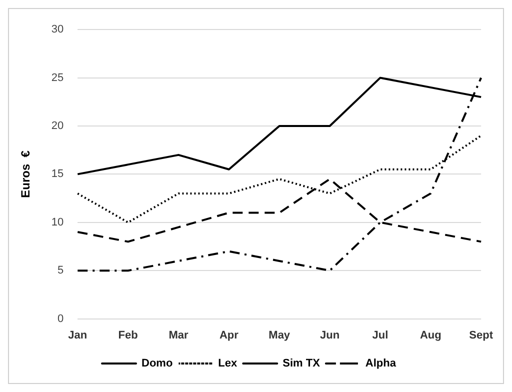 Image resolution: width=512 pixels, height=392 pixels. I want to click on x-tick-label: Mar, so click(178, 335).